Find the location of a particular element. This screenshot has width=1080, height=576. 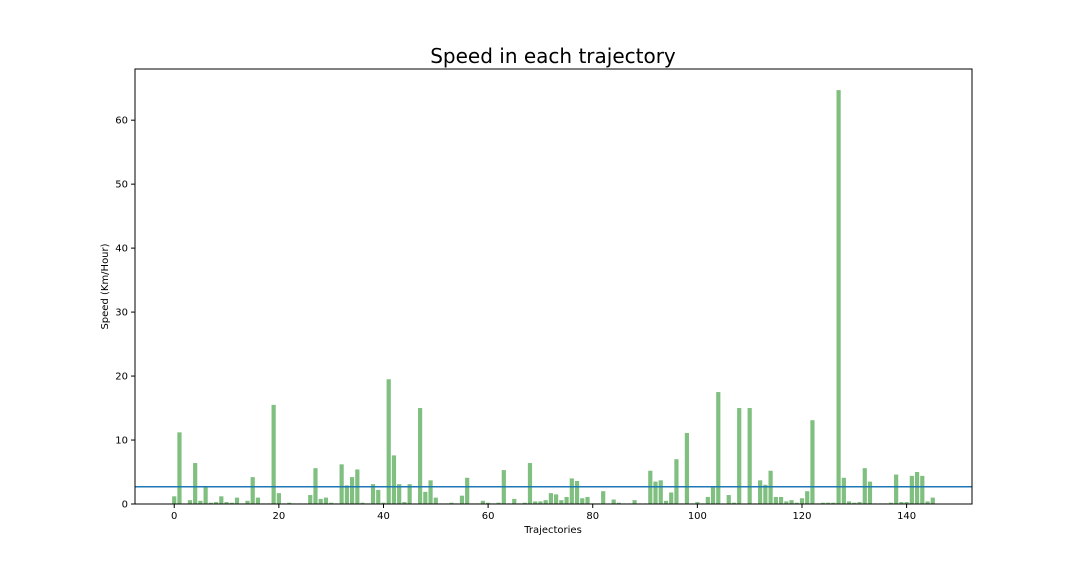

y-tick-label: 0 is located at coordinates (125, 505).